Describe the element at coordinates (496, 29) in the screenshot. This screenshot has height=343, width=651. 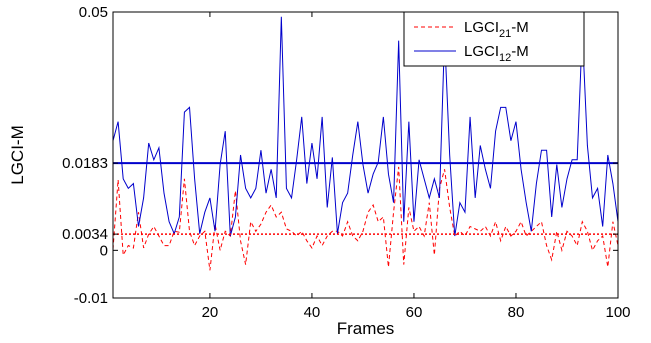
I see `legend-label: LGCI21-M` at that location.